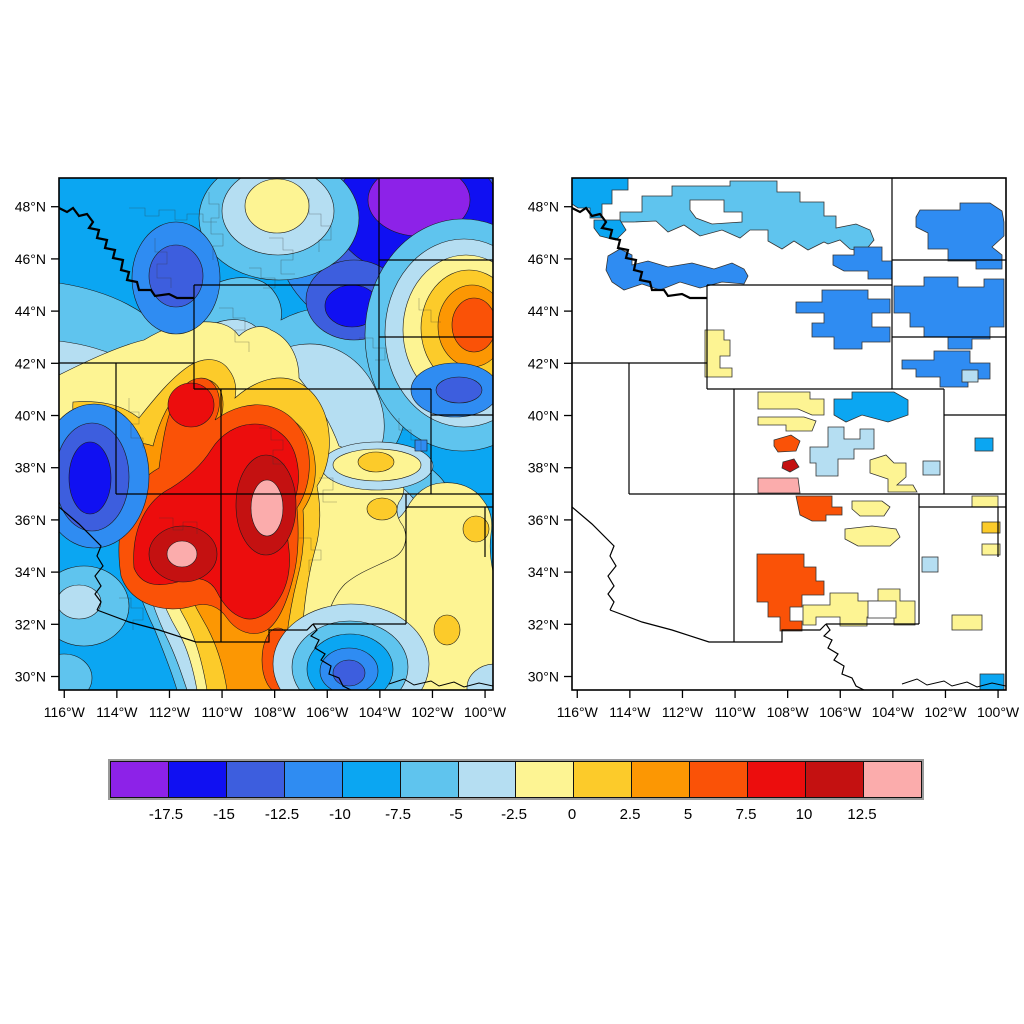  I want to click on colorbar-tick-label: -17.5, so click(166, 814).